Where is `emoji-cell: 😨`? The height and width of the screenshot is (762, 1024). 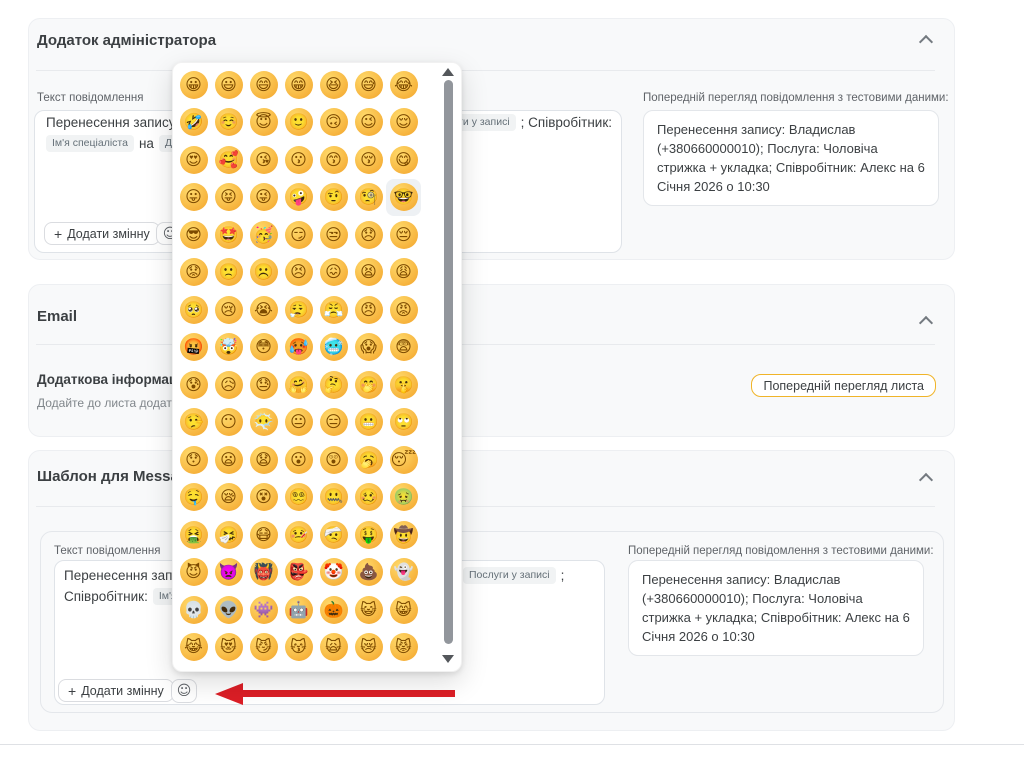 emoji-cell: 😨 is located at coordinates (403, 348).